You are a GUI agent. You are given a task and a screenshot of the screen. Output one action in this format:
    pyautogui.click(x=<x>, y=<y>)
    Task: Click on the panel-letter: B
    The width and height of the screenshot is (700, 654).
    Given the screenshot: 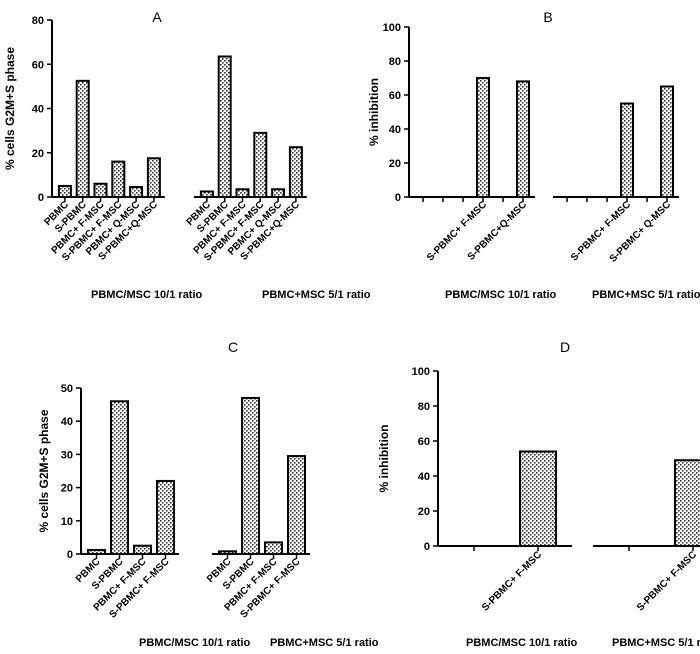 What is the action you would take?
    pyautogui.click(x=547, y=17)
    